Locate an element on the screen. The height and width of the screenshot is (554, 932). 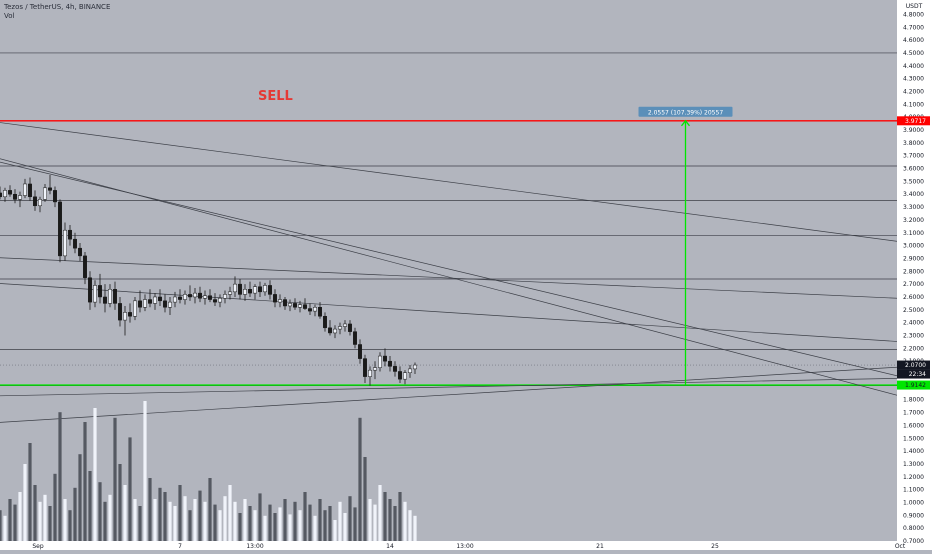
price-tick-label: 1.6000 is located at coordinates (913, 425).